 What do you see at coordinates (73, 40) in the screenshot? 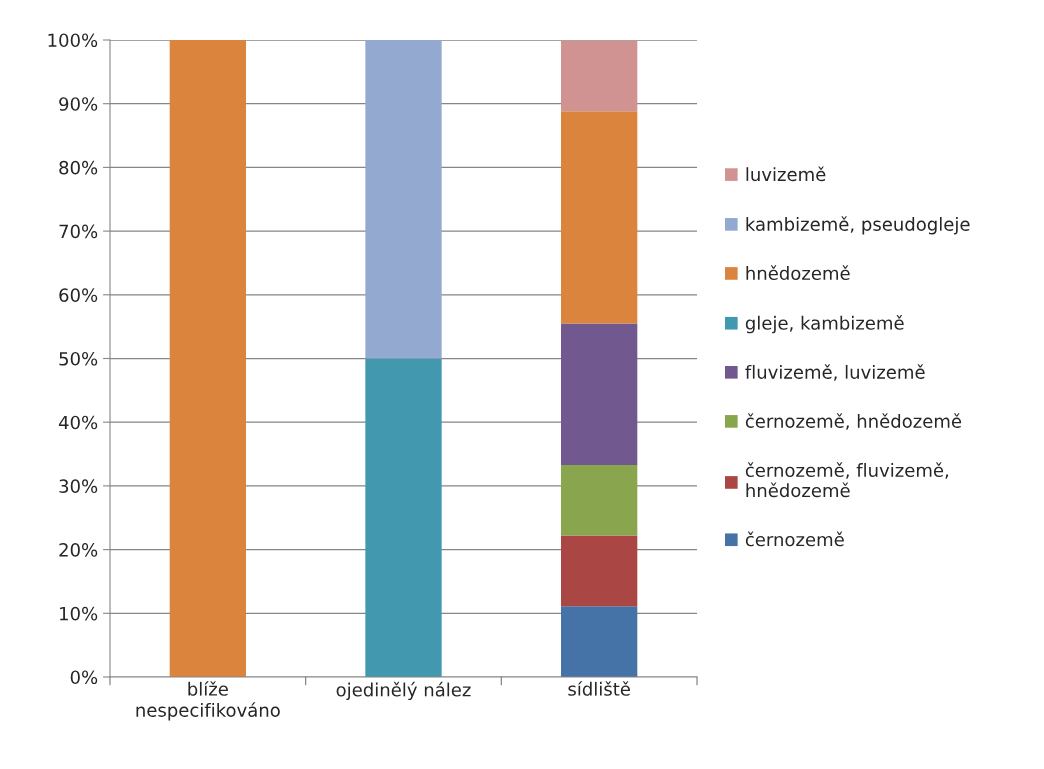
I see `y-tick-label: 100%` at bounding box center [73, 40].